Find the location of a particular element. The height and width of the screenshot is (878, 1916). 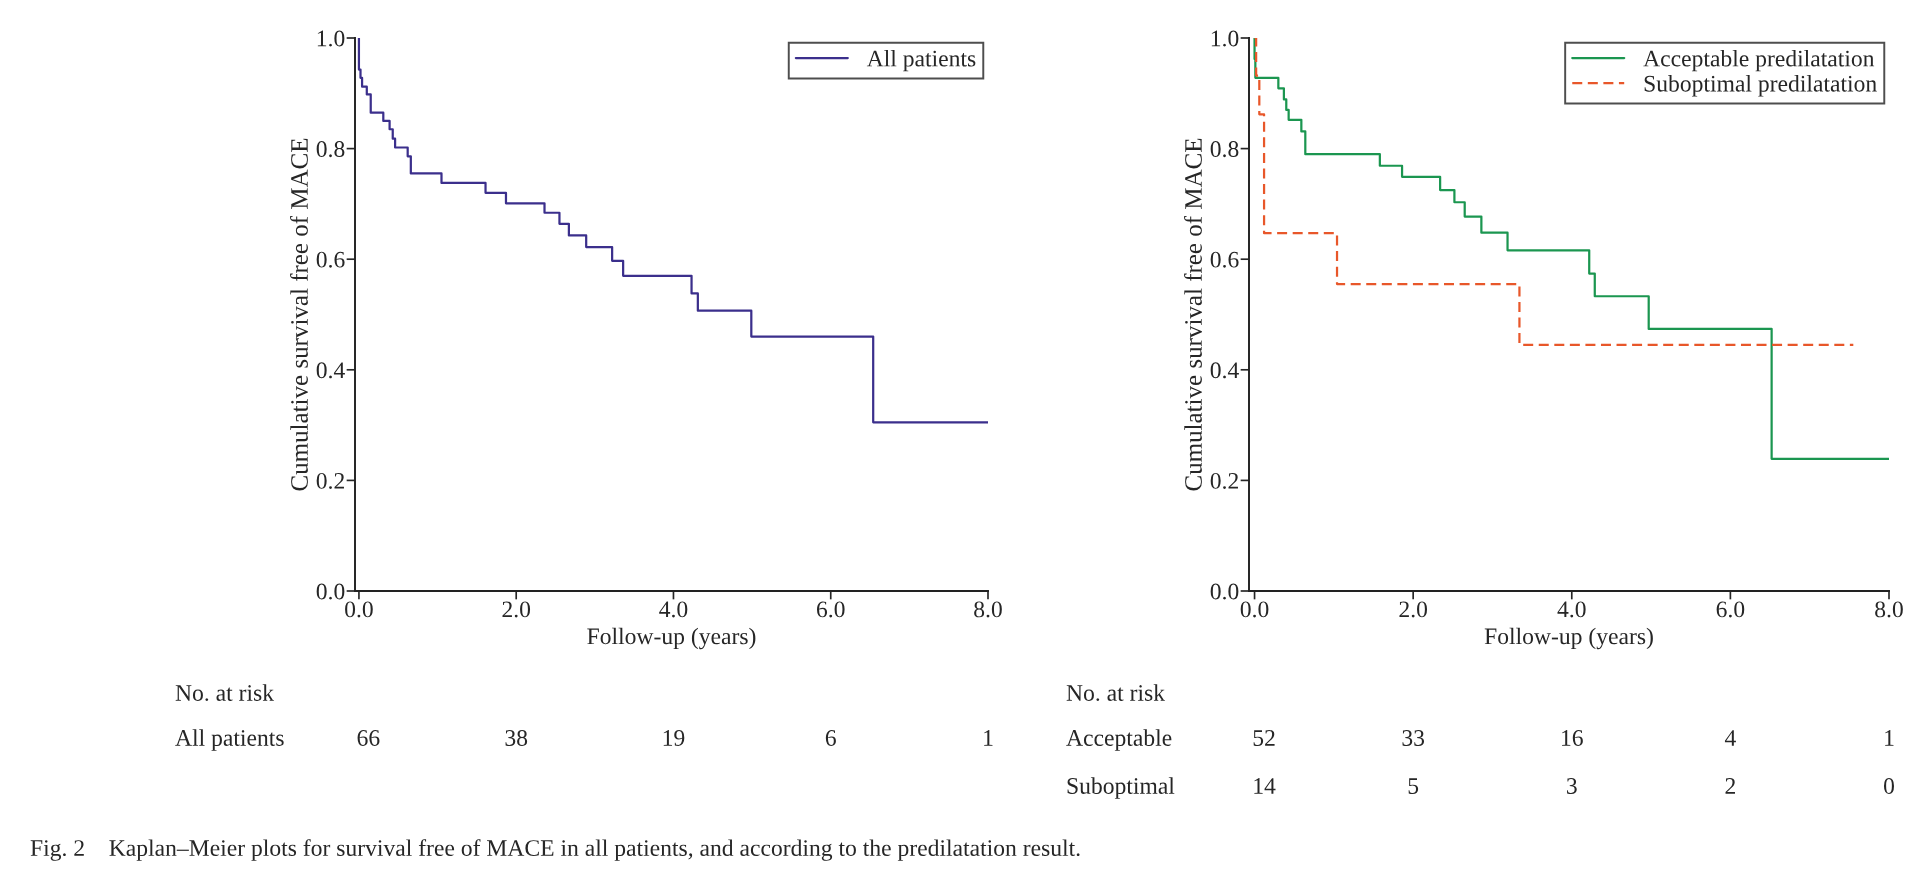

text: 5 is located at coordinates (1413, 786).